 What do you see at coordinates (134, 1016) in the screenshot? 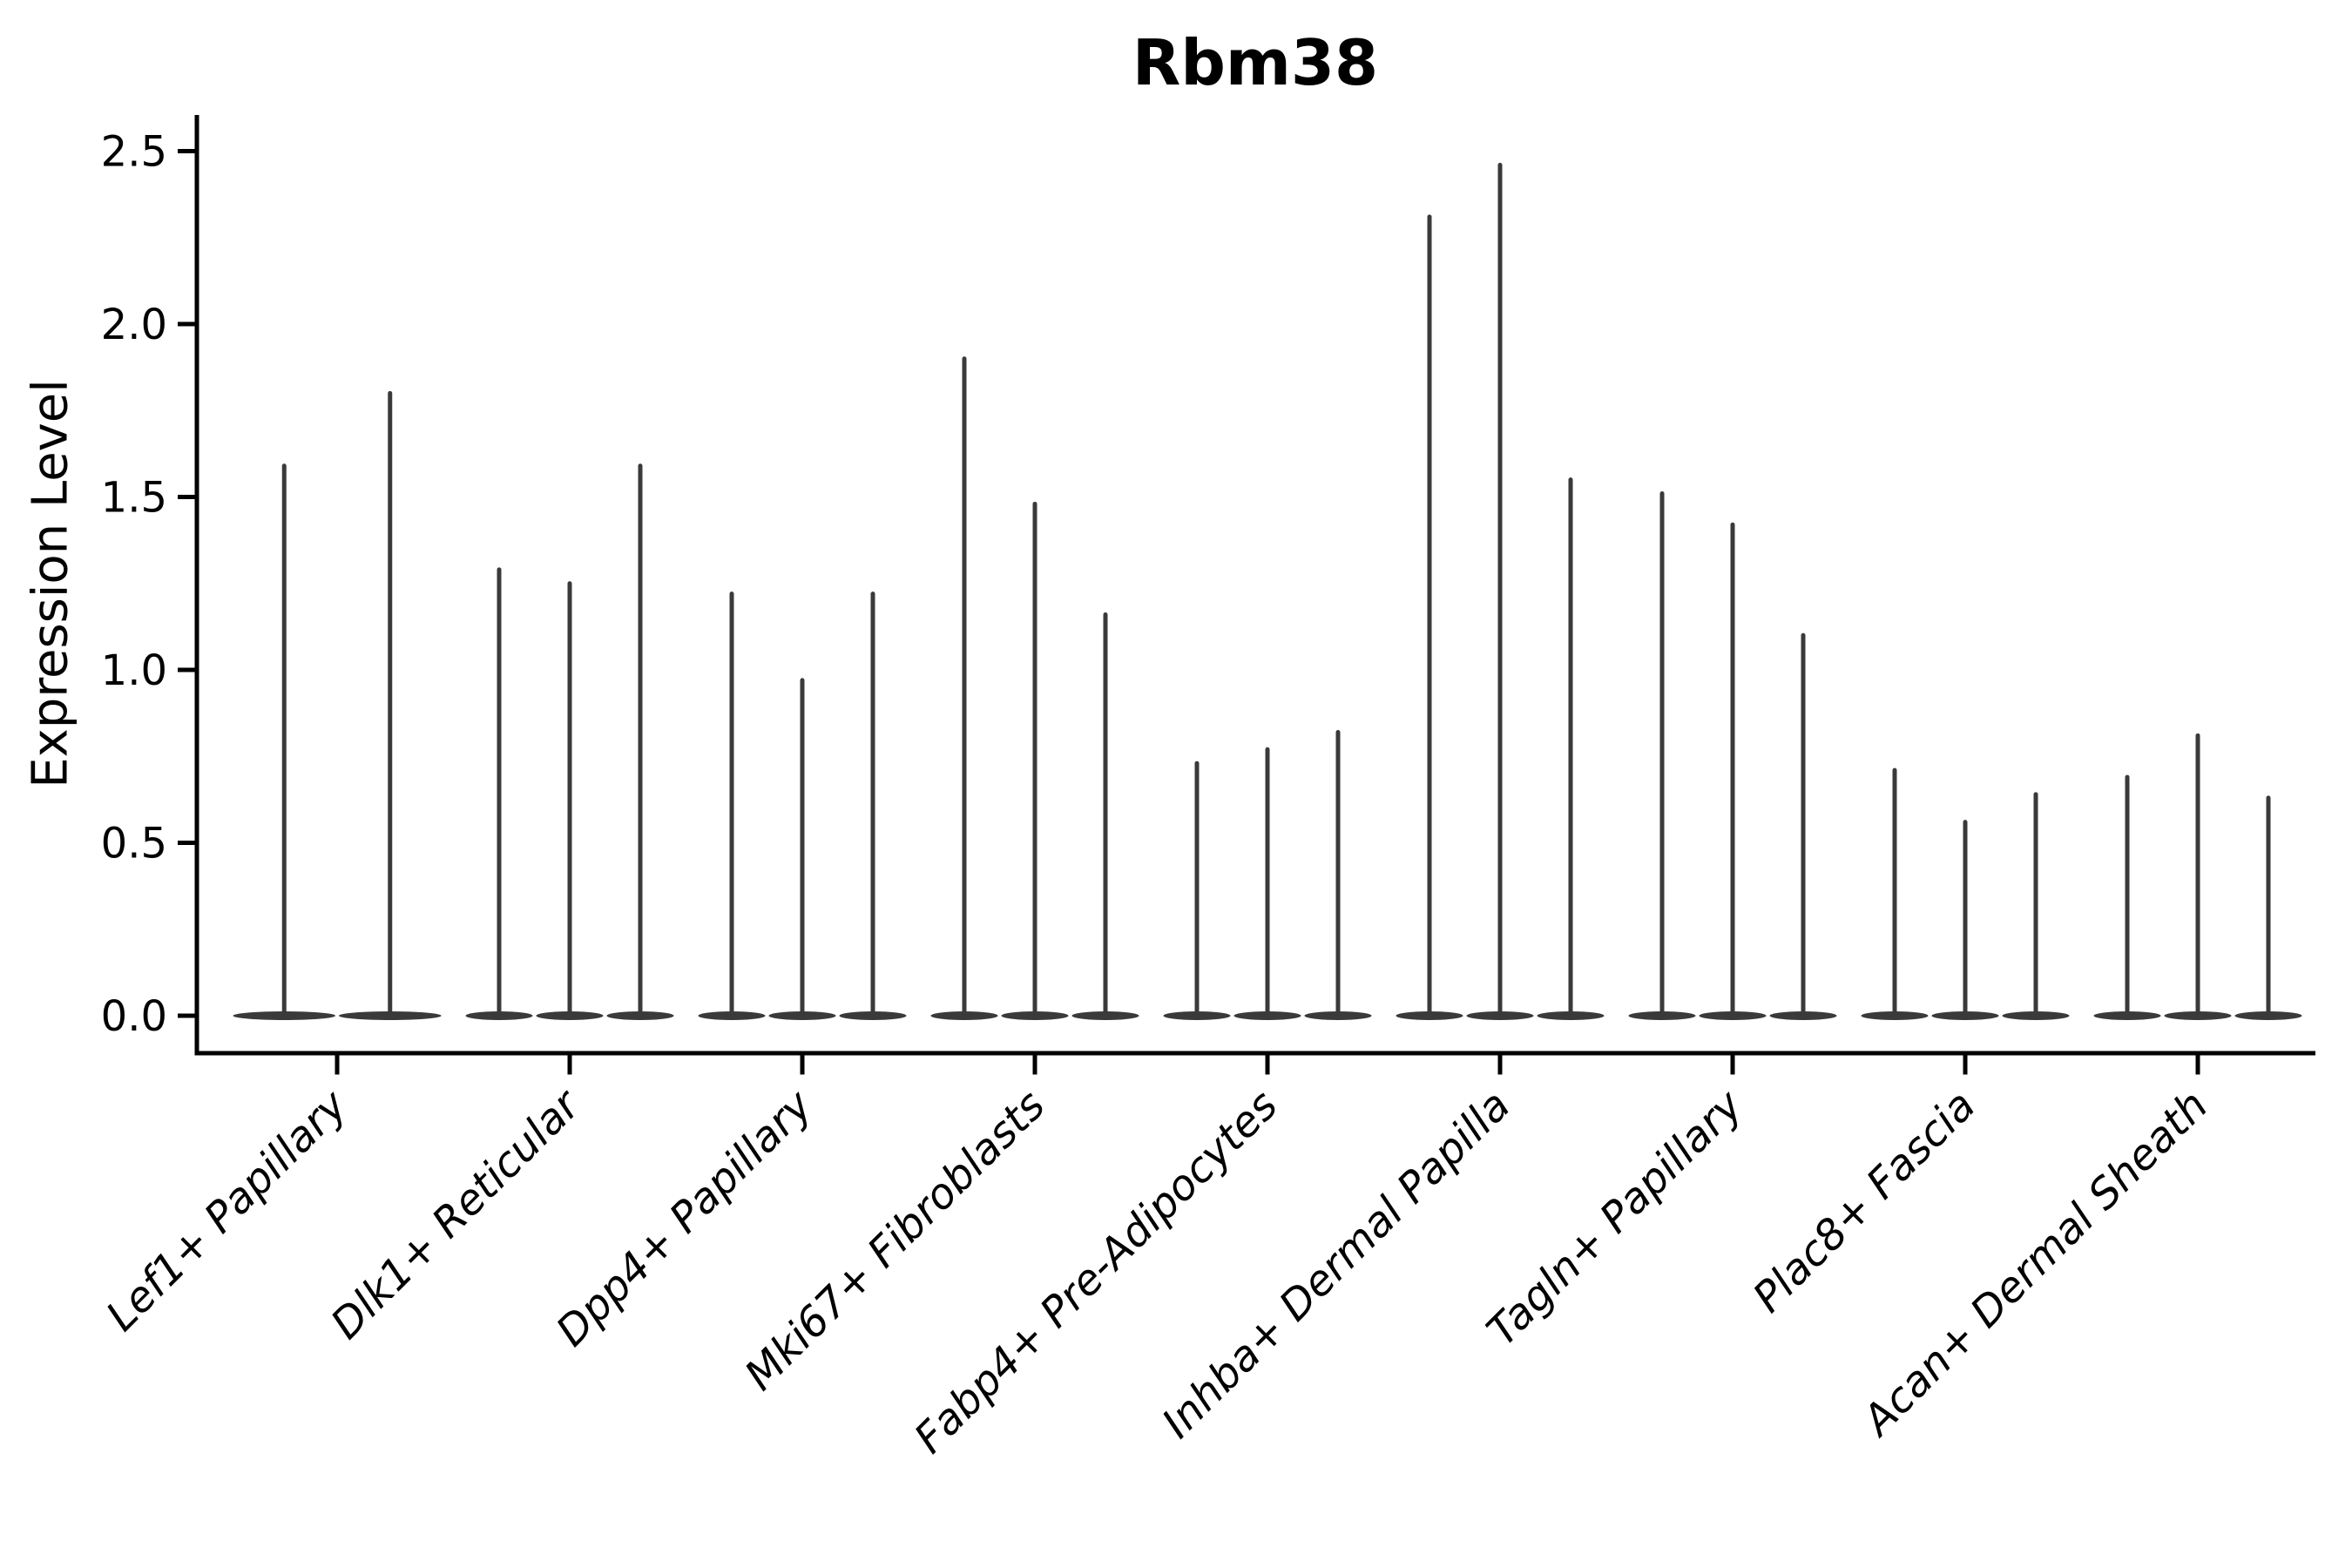
I see `y-tick-label: 0.0` at bounding box center [134, 1016].